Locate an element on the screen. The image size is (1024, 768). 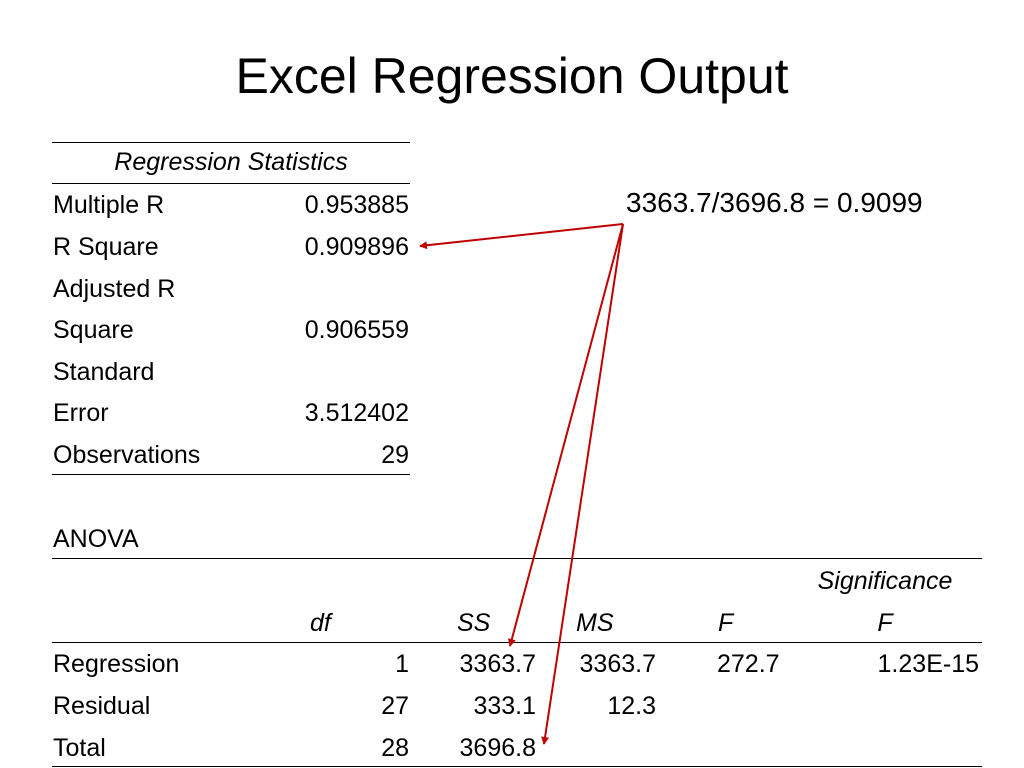
stat-label-standard-error-line1: Standard is located at coordinates (104, 372).